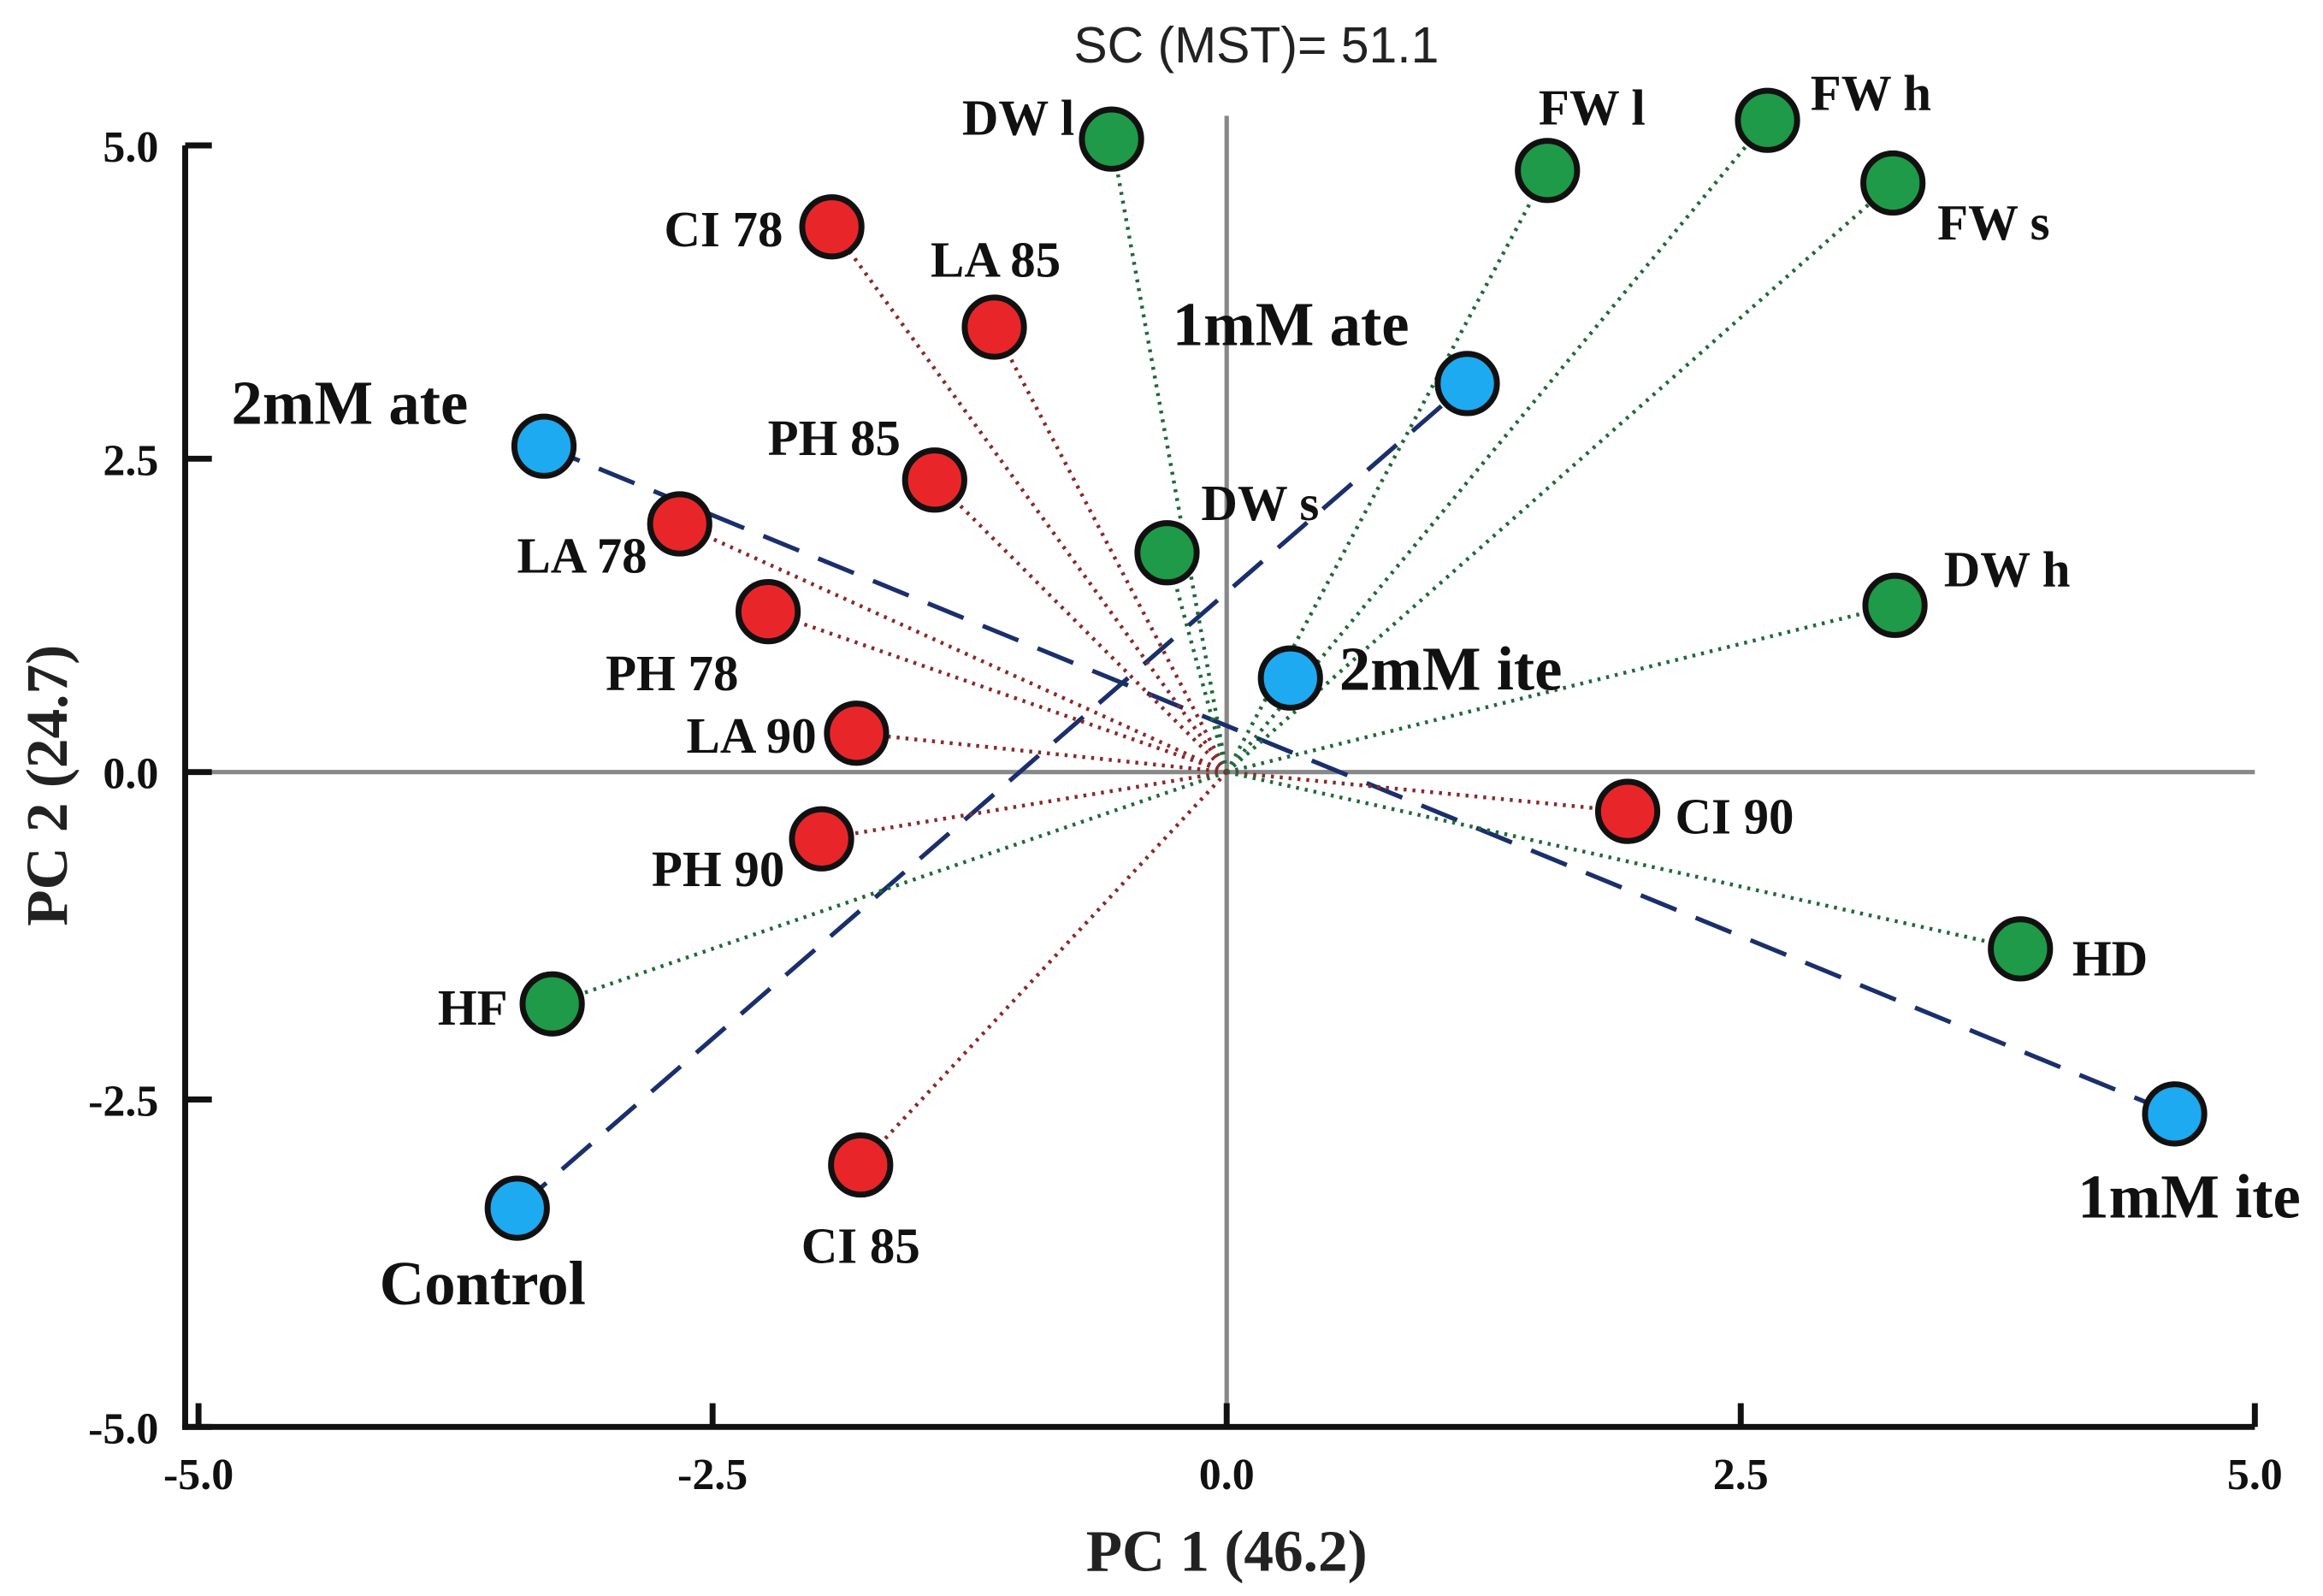 Image resolution: width=2323 pixels, height=1596 pixels. Describe the element at coordinates (130, 774) in the screenshot. I see `y-tick-label: 0.0` at that location.